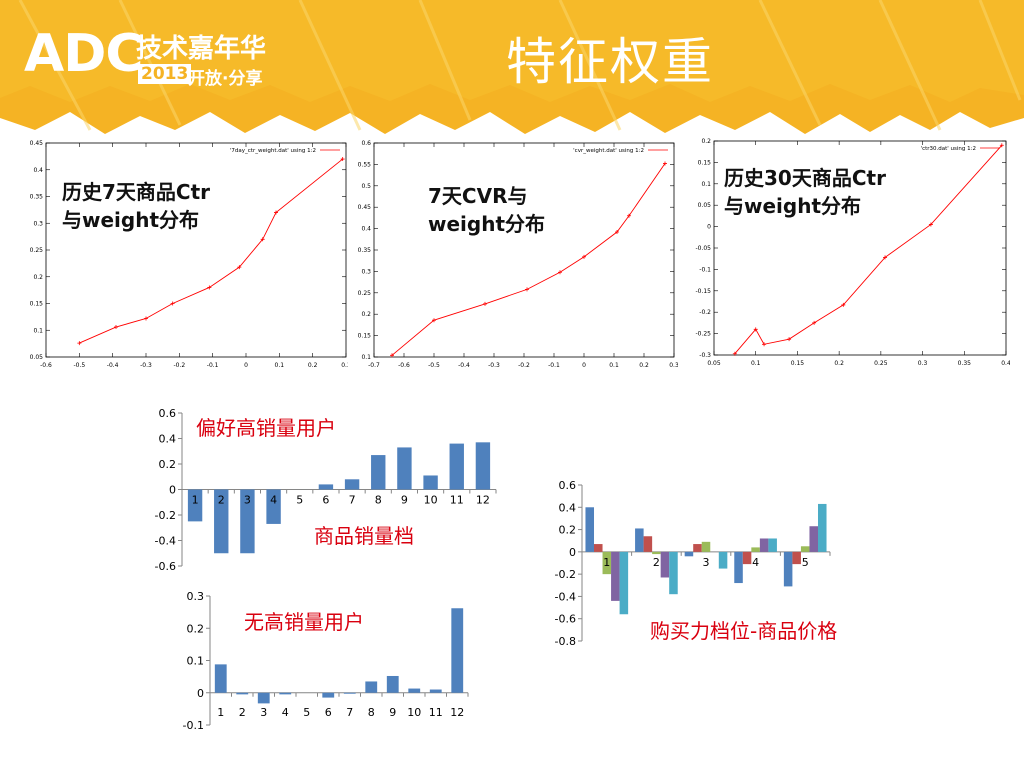 This screenshot has width=1024, height=768. I want to click on x-tick-label: 0.1, so click(614, 365).